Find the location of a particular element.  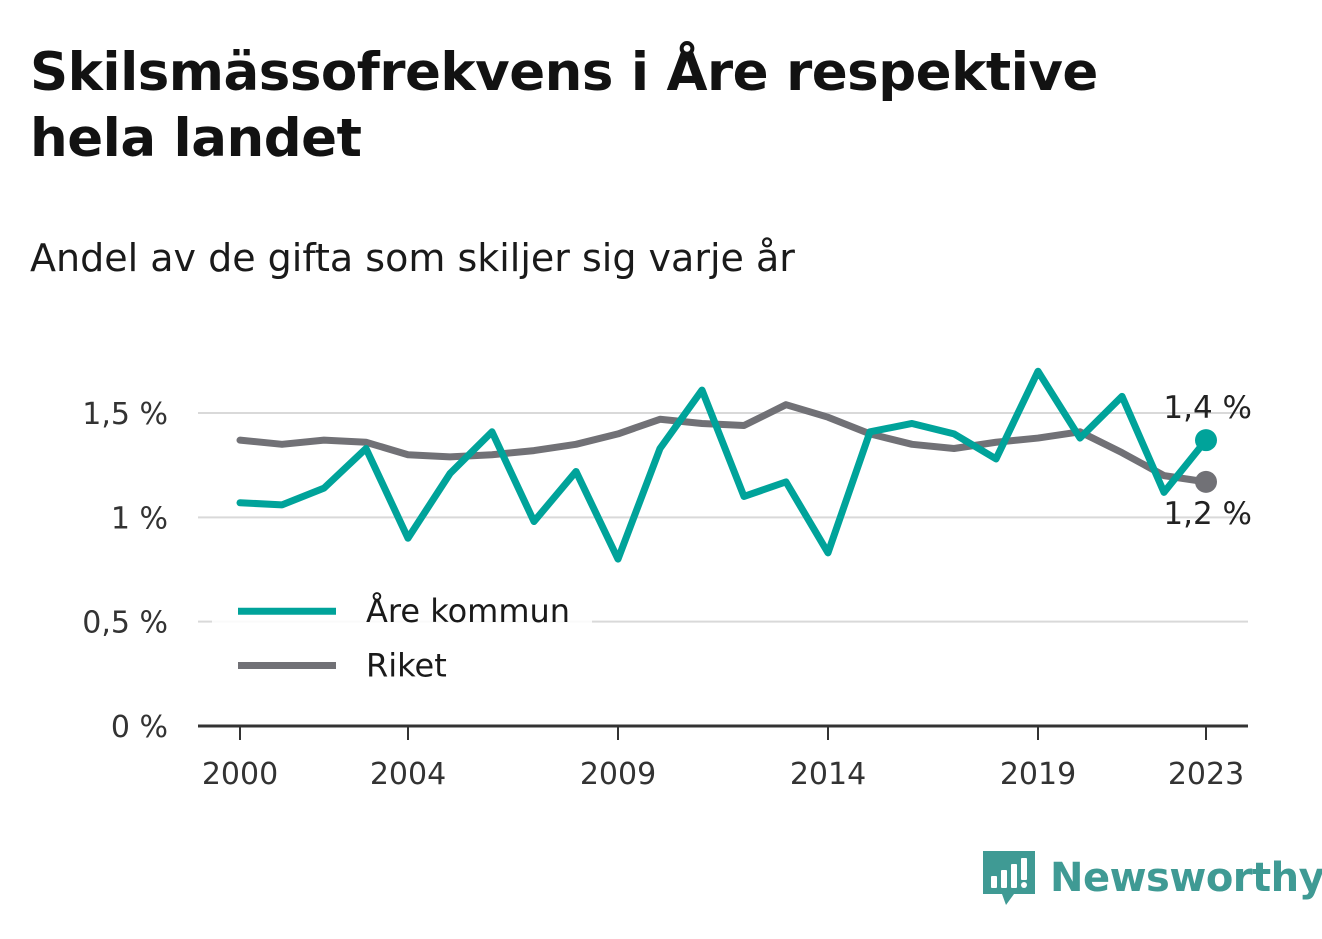

x-tick-label: 2023 is located at coordinates (1206, 774).